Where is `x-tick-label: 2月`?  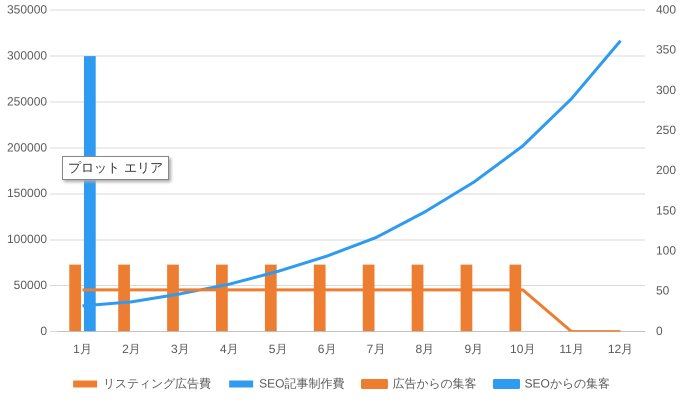 x-tick-label: 2月 is located at coordinates (131, 349).